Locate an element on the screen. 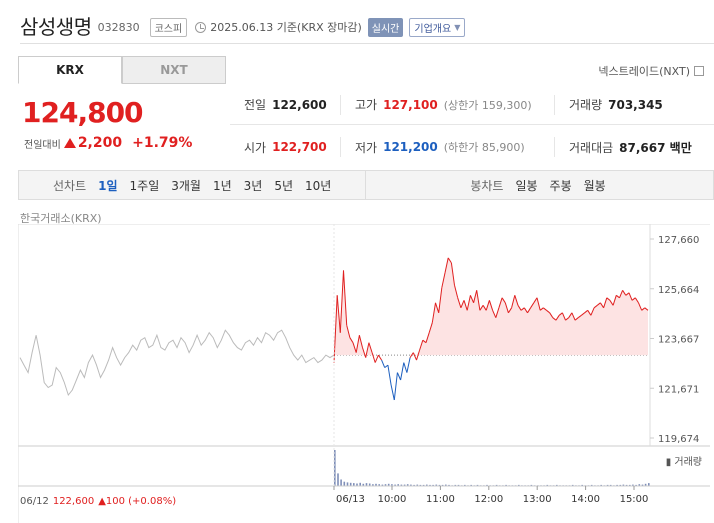  candle-chart-periods: 봉차트 일봉 주봉 월봉 is located at coordinates (485, 185).